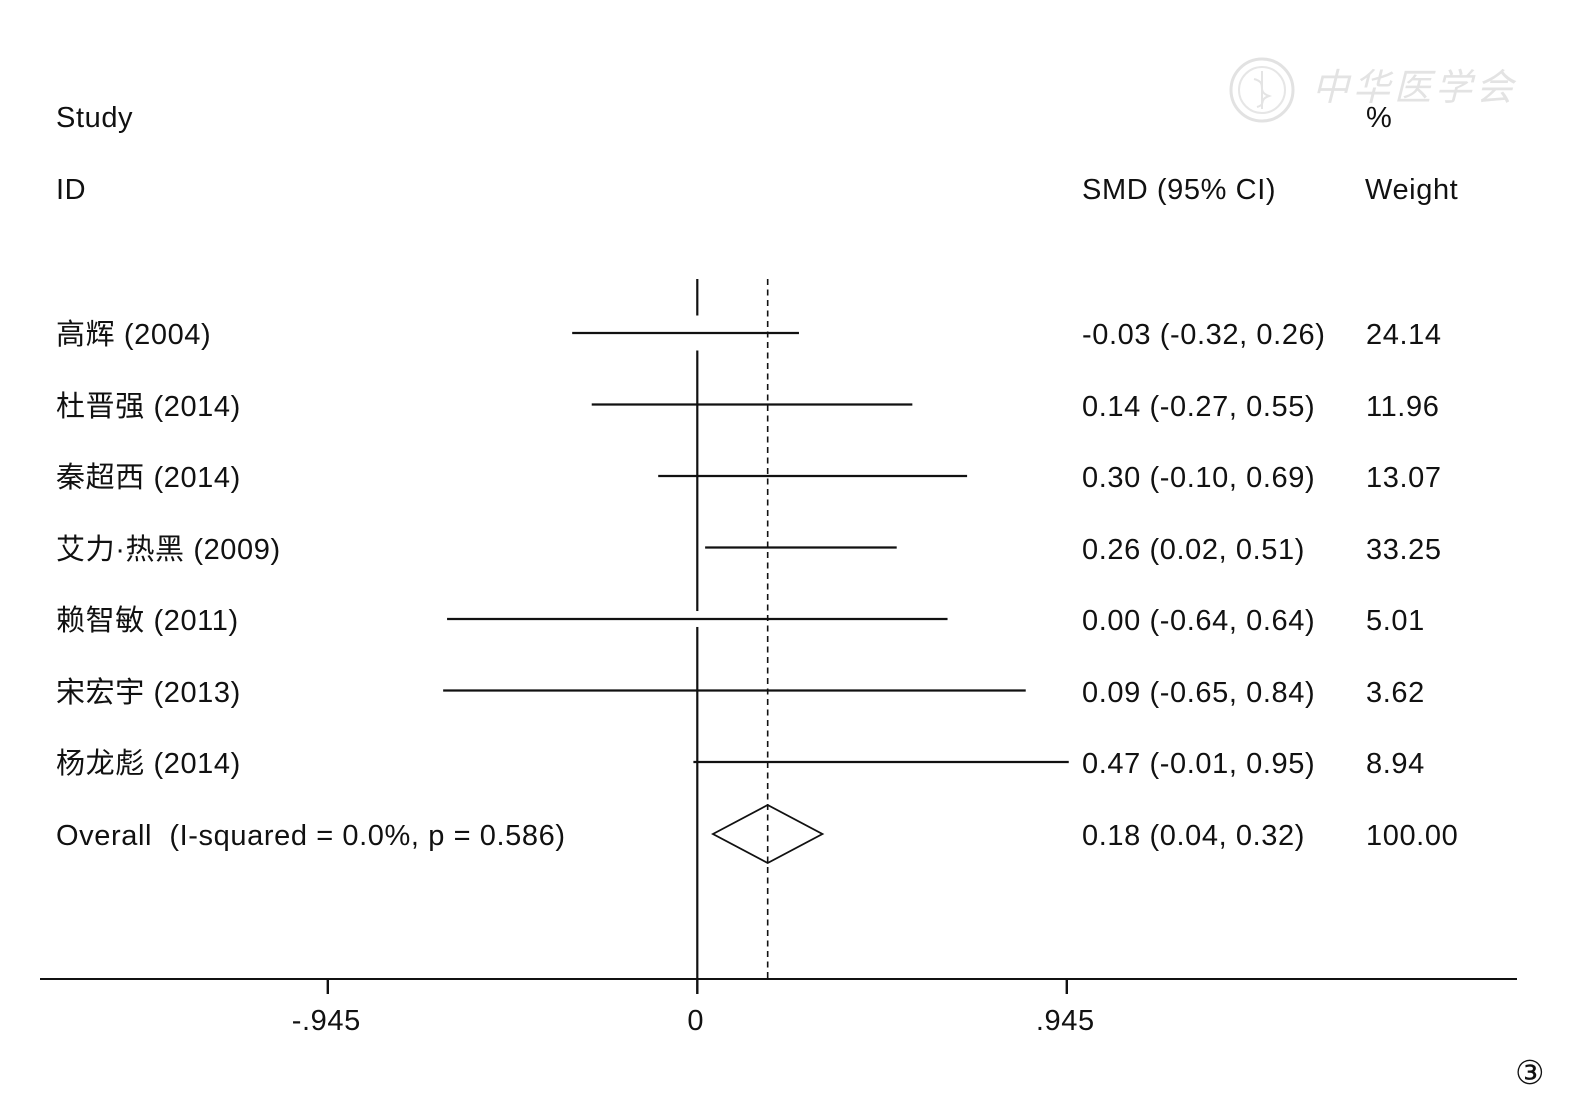 The width and height of the screenshot is (1594, 1117). Describe the element at coordinates (1404, 478) in the screenshot. I see `weight-value: 13.07` at that location.